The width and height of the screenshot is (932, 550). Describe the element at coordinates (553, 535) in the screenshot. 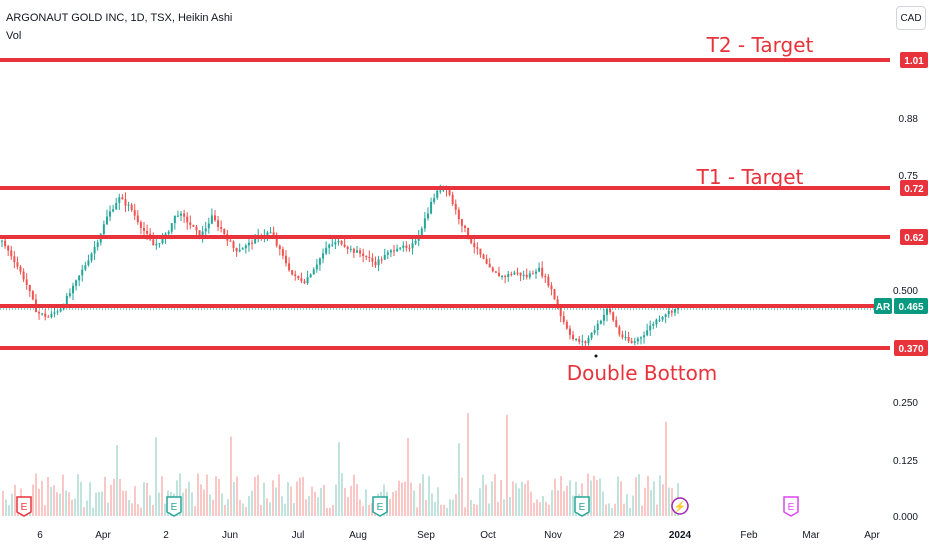

I see `x-tick-label: Nov` at that location.